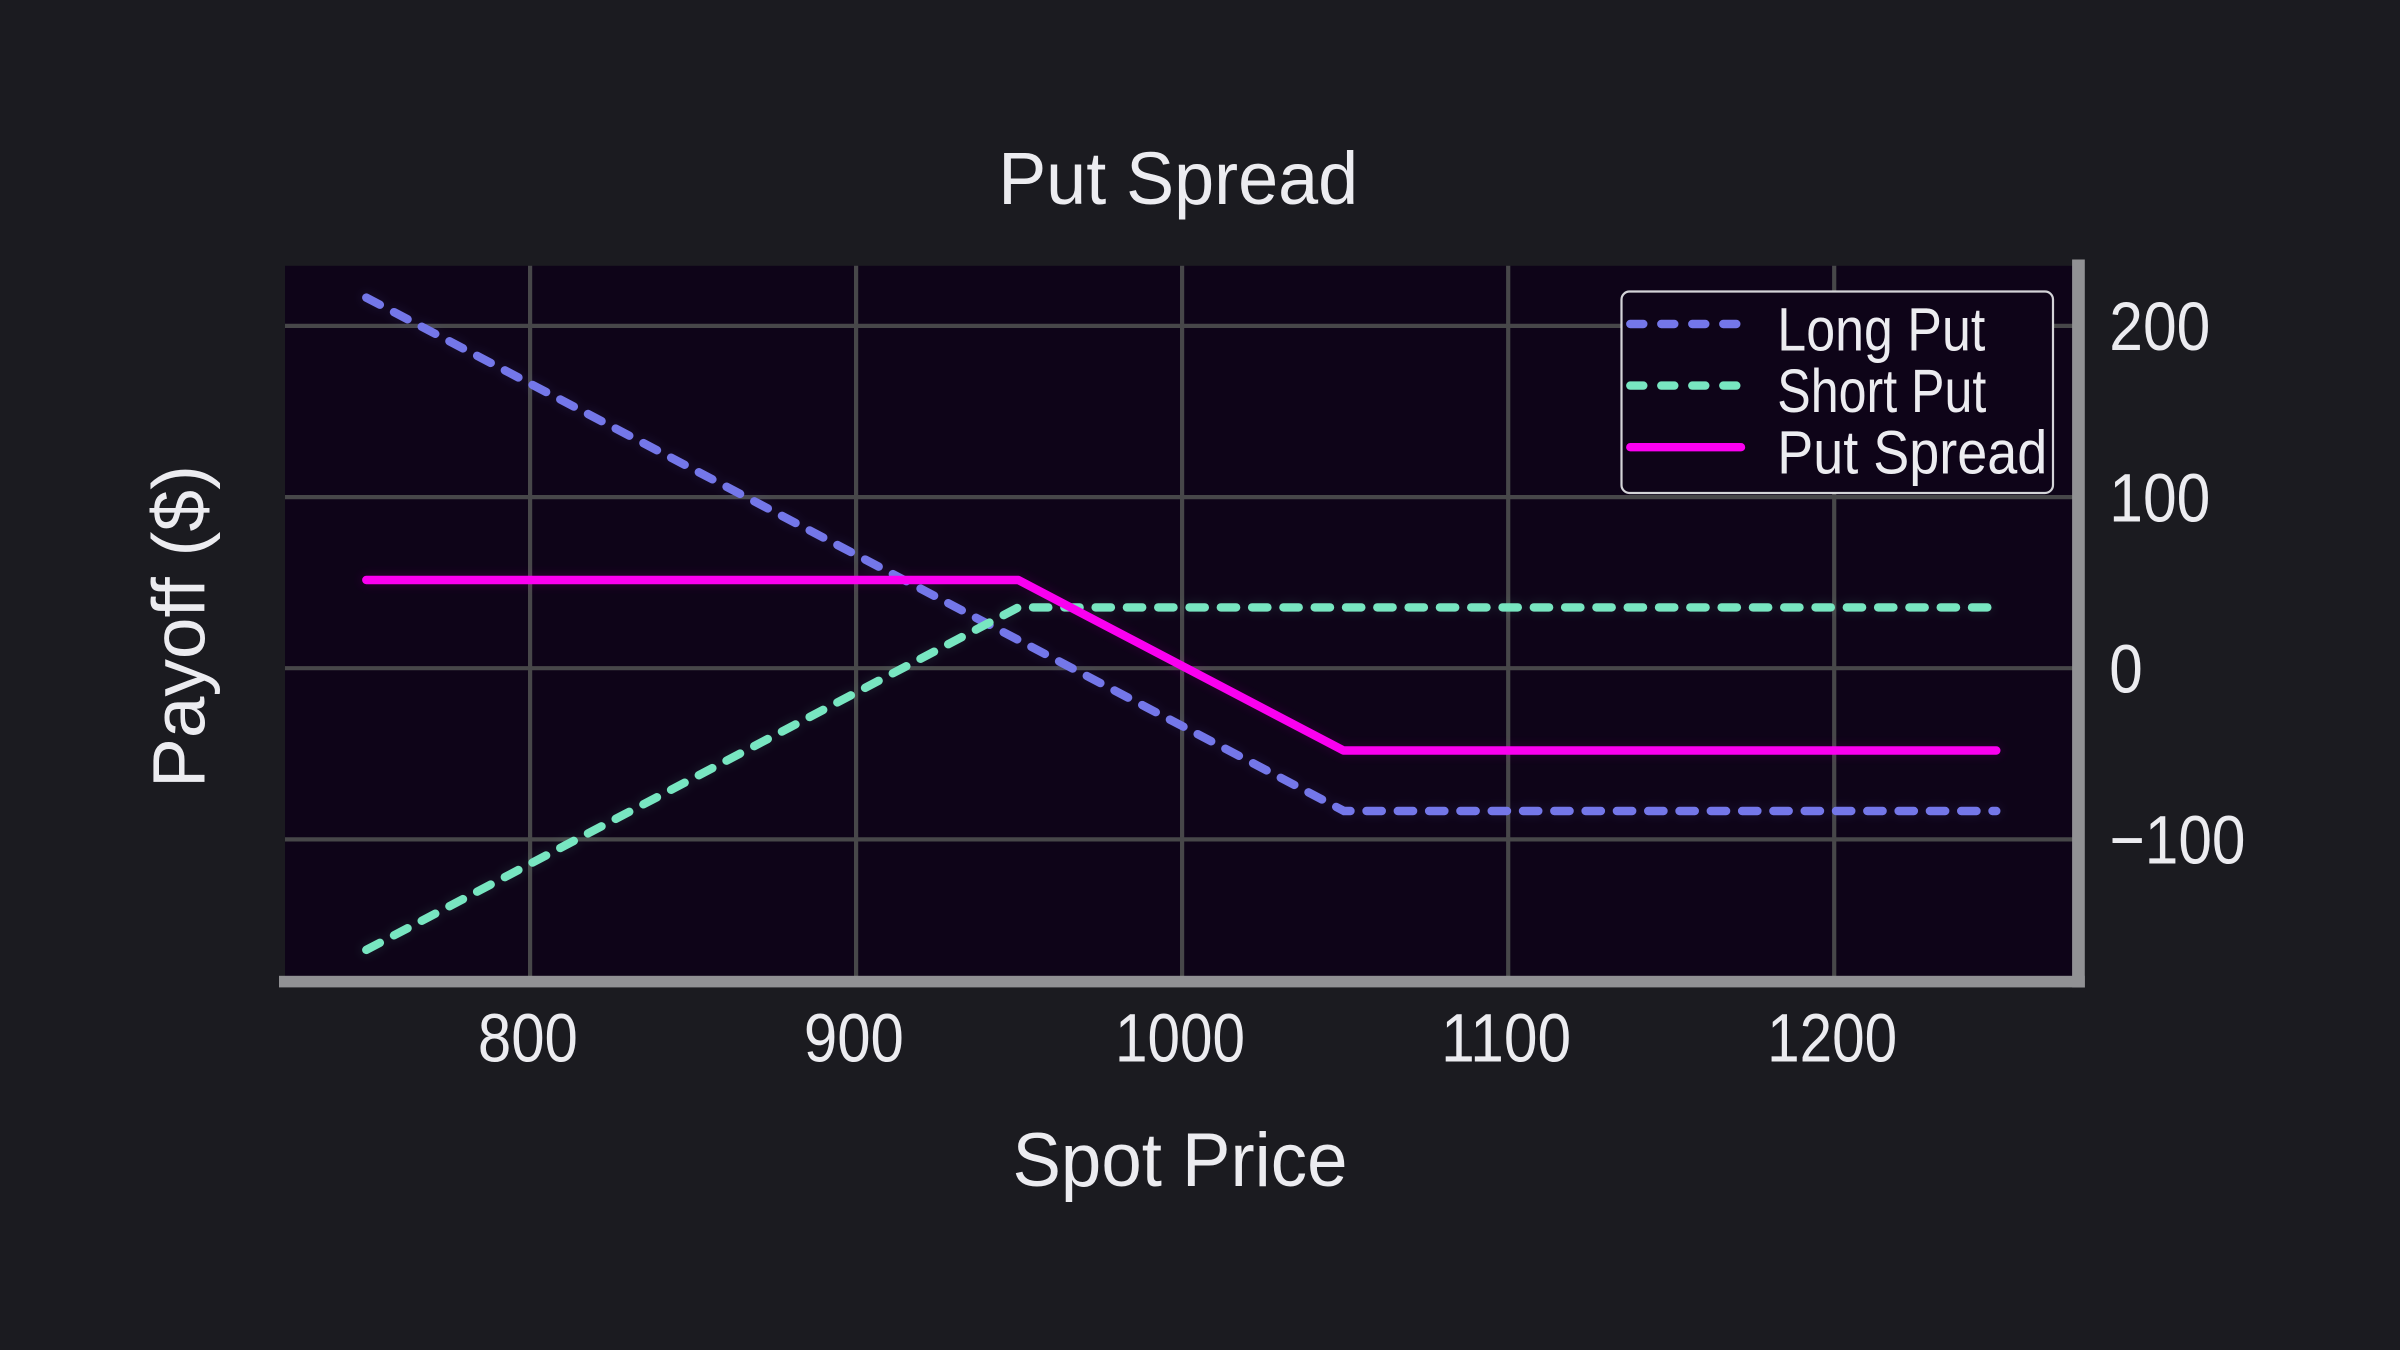 This screenshot has height=1350, width=2400. I want to click on svg-text: 100, so click(2159, 497).